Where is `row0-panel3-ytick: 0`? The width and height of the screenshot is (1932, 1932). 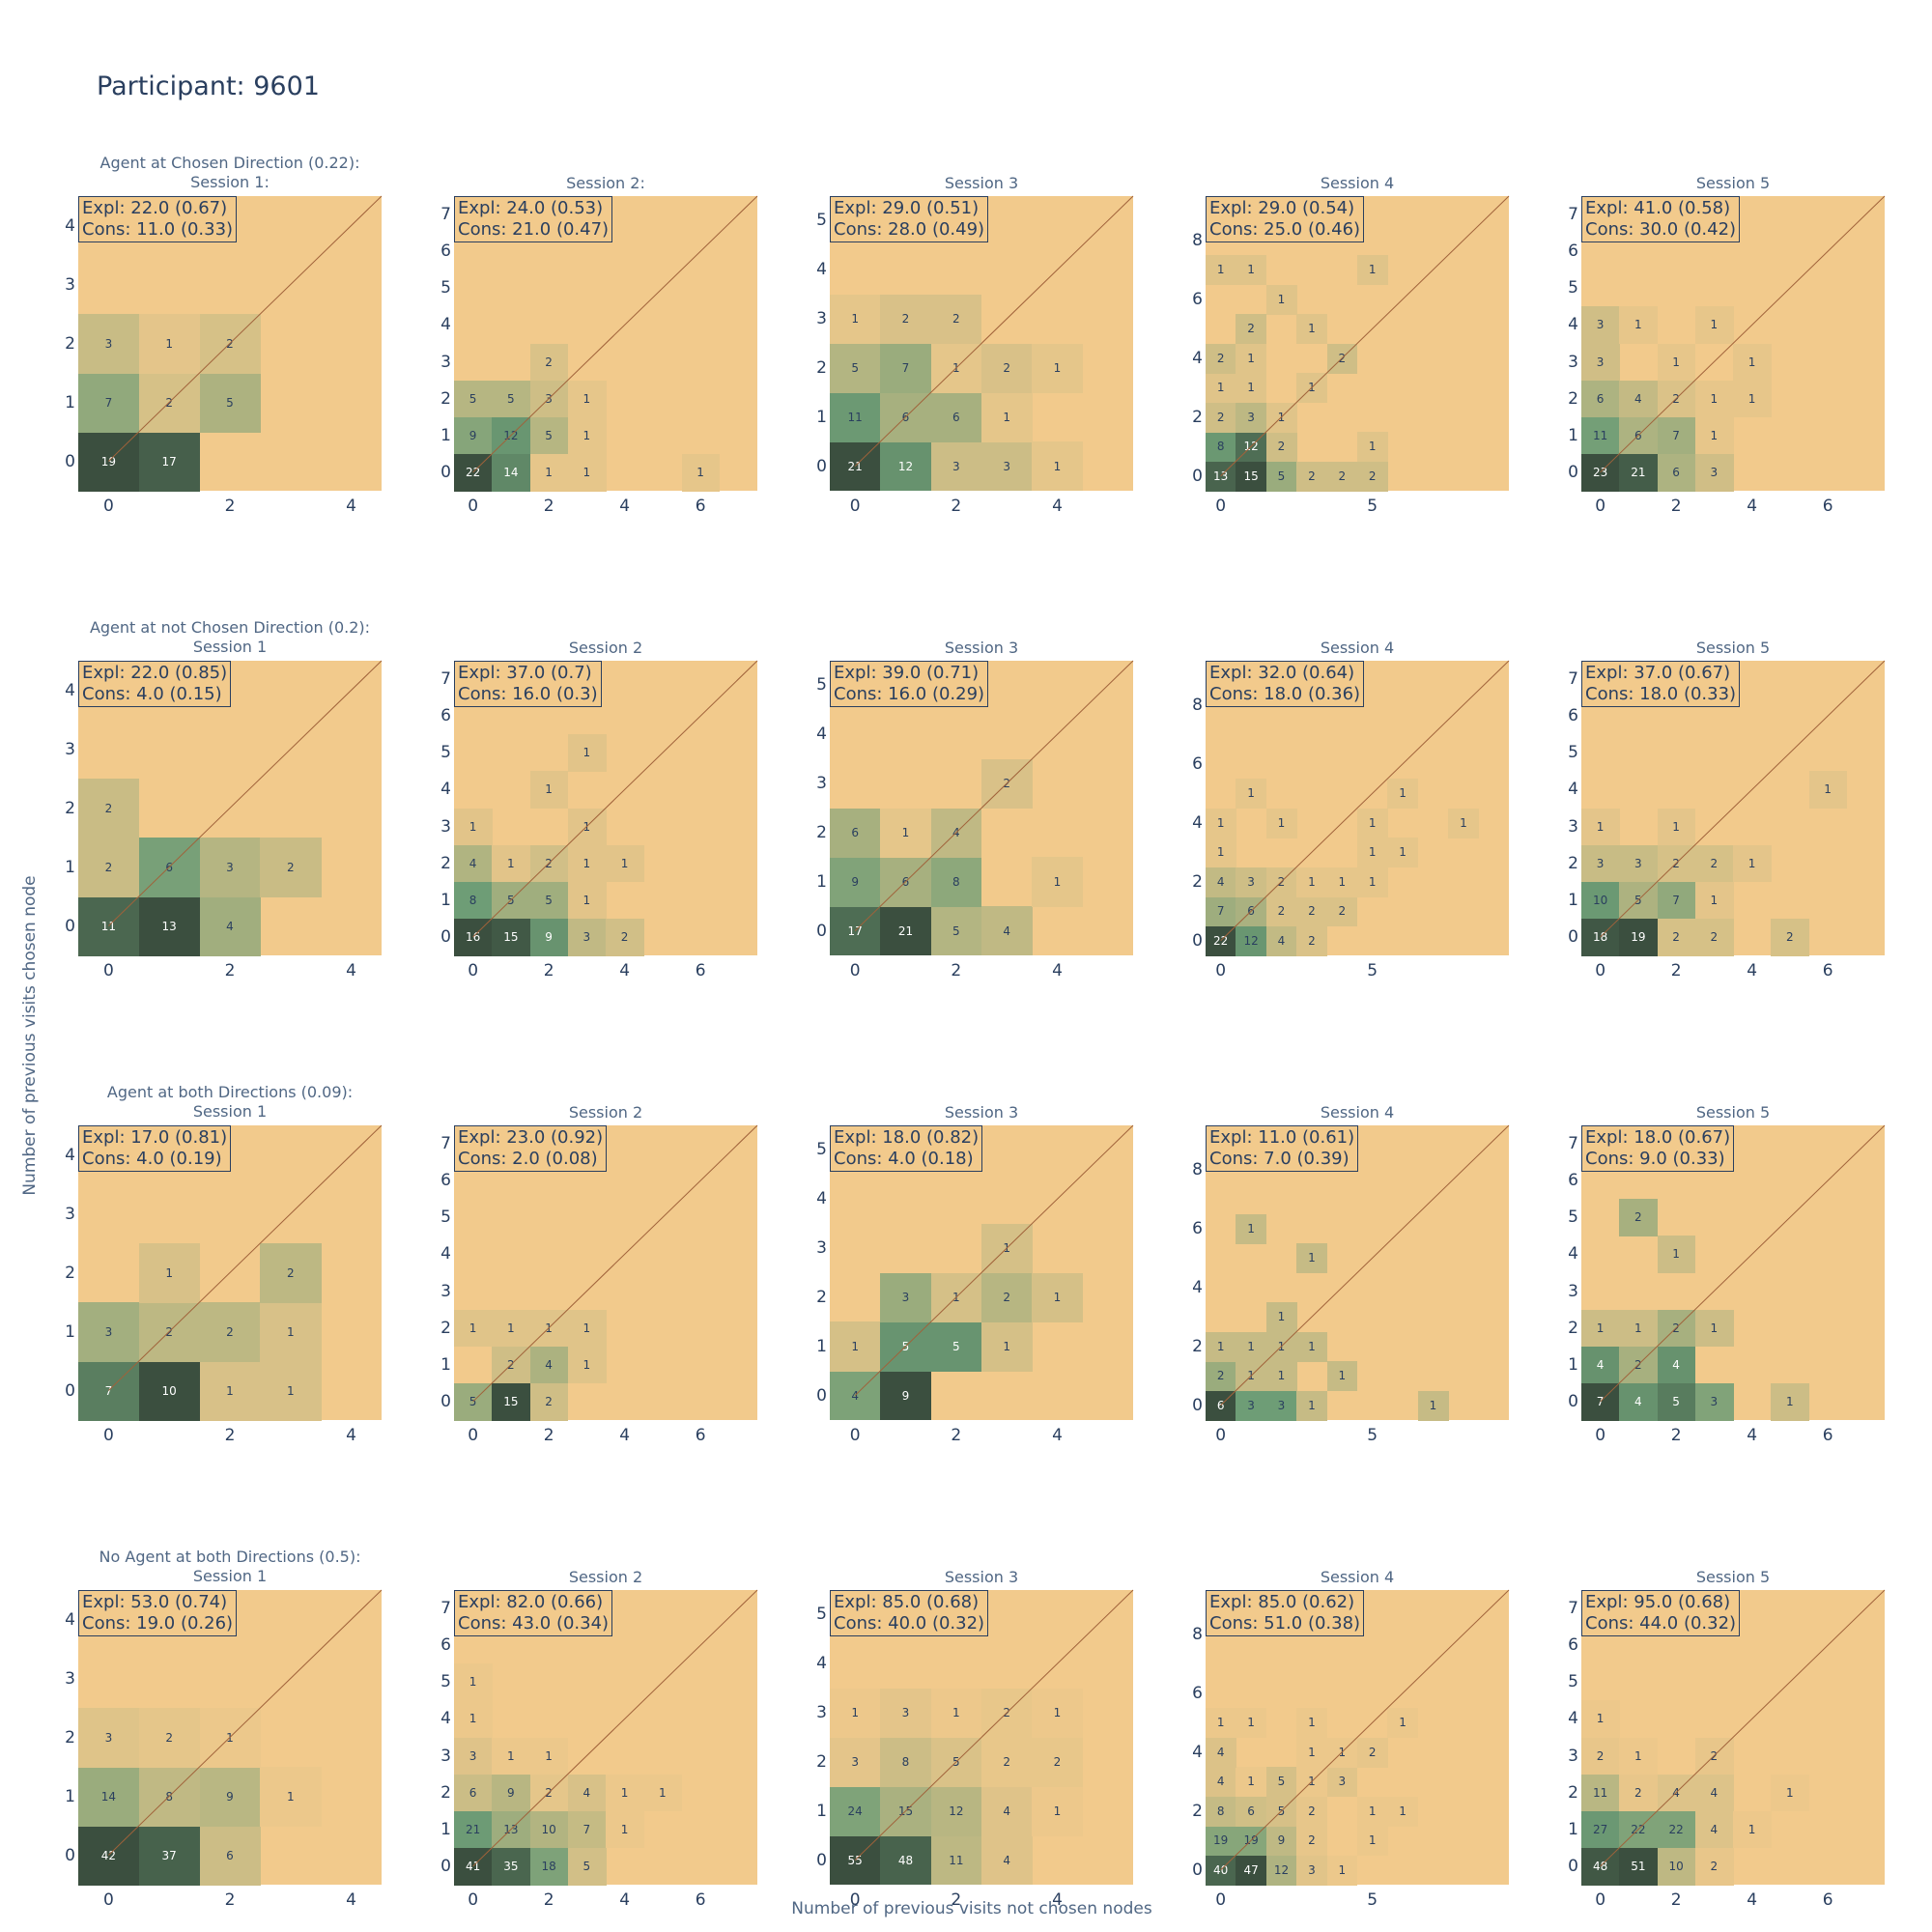
row0-panel3-ytick: 0 is located at coordinates (1197, 476).